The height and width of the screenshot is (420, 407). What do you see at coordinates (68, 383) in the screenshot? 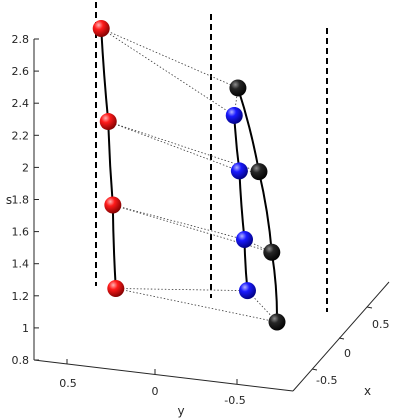
I see `y-tick-label: 0.5` at bounding box center [68, 383].